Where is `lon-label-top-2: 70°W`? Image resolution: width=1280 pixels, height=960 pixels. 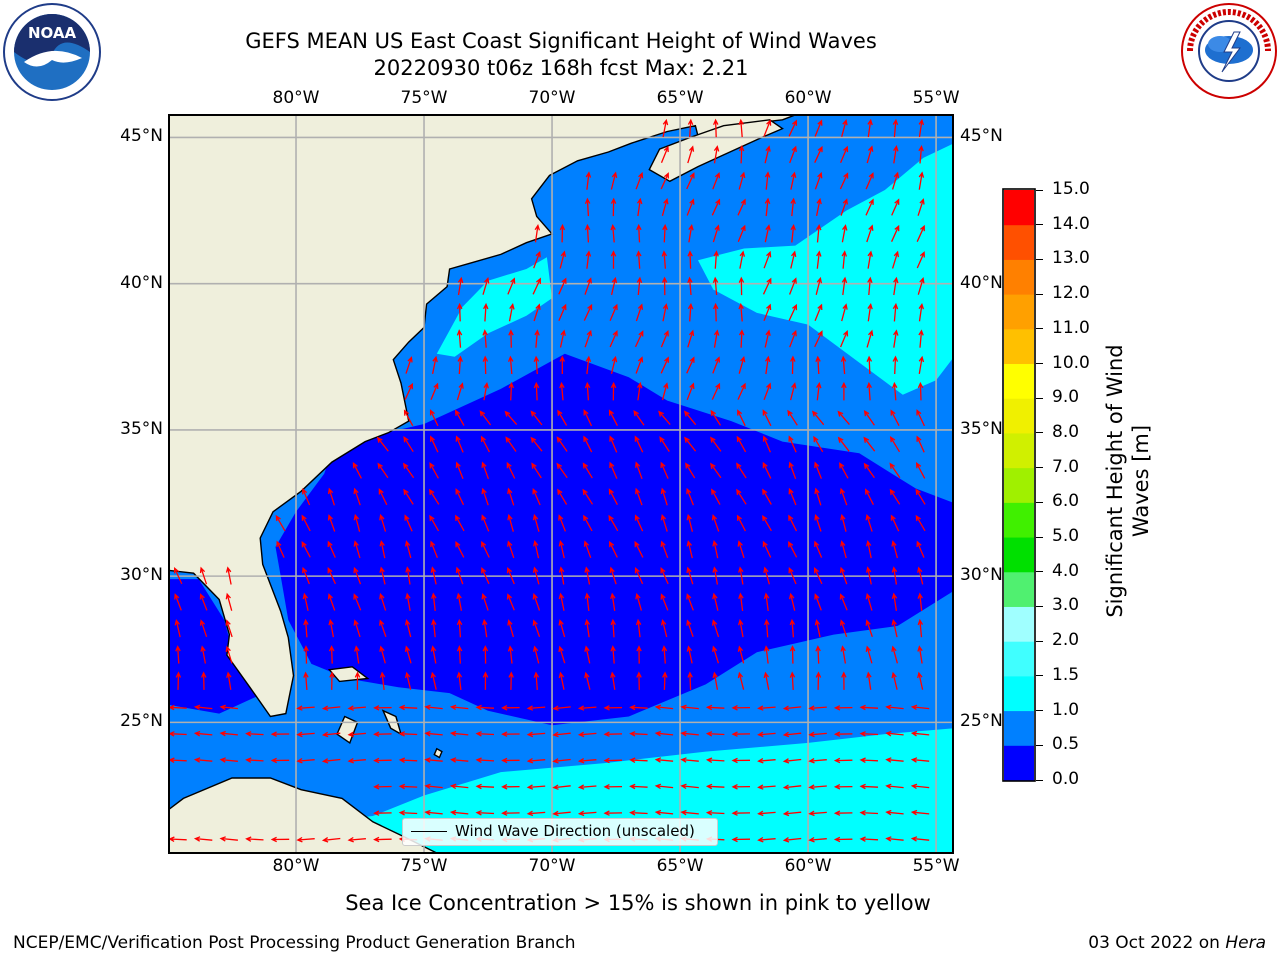
lon-label-top-2: 70°W is located at coordinates (552, 98).